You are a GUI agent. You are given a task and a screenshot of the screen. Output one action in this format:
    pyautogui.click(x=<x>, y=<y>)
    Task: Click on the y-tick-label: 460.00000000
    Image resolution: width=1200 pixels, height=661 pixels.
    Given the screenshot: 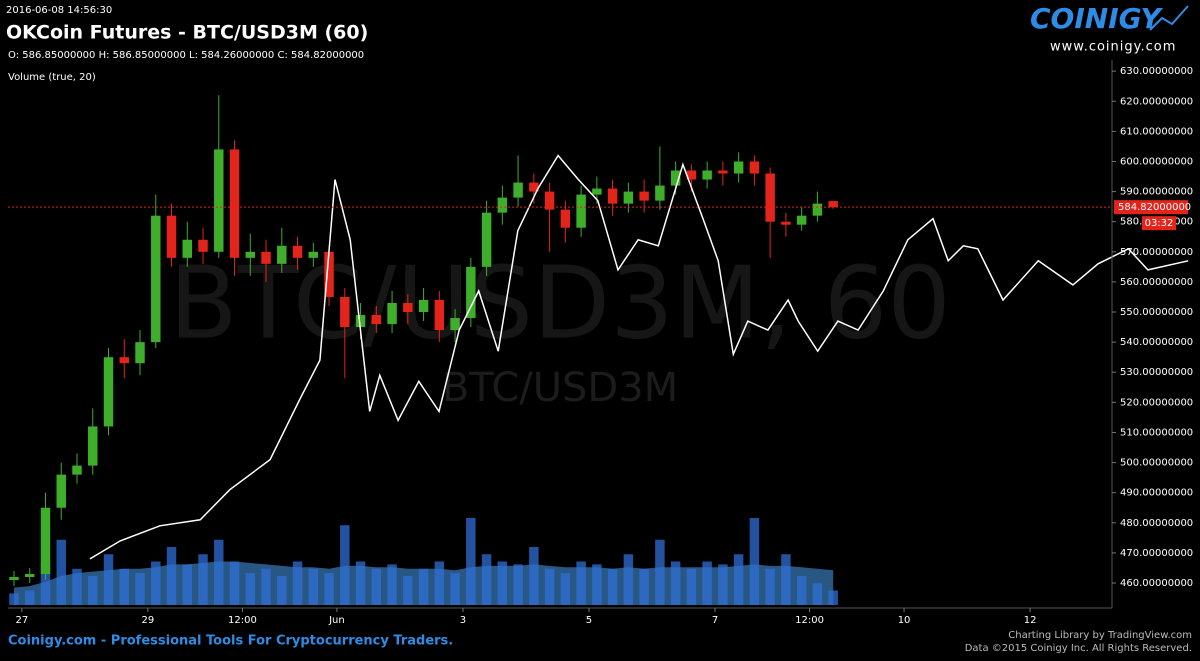 What is the action you would take?
    pyautogui.click(x=1156, y=583)
    